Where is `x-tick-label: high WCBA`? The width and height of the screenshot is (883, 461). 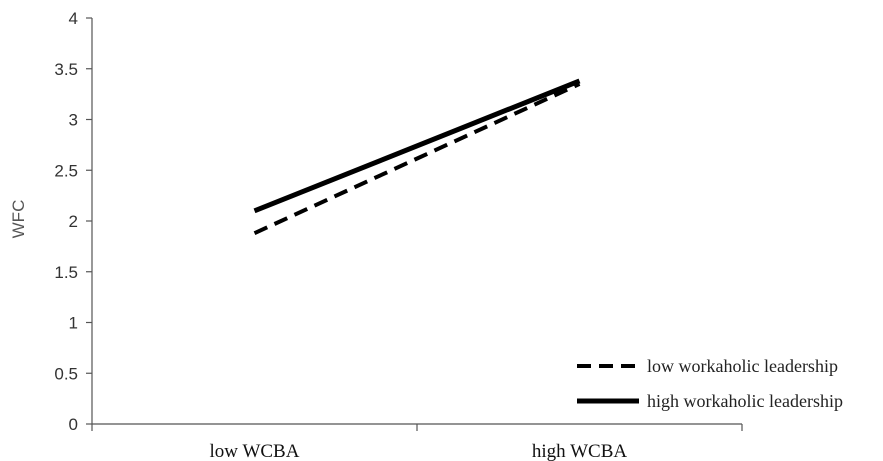
x-tick-label: high WCBA is located at coordinates (579, 451).